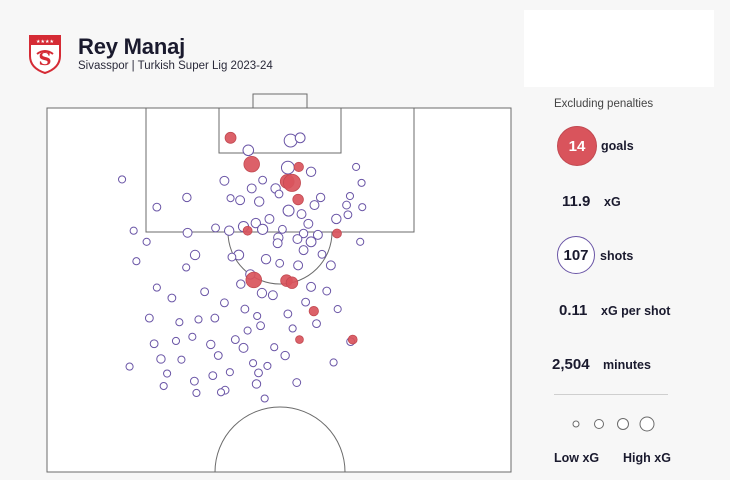 The image size is (730, 480). I want to click on goals-value: 14, so click(577, 146).